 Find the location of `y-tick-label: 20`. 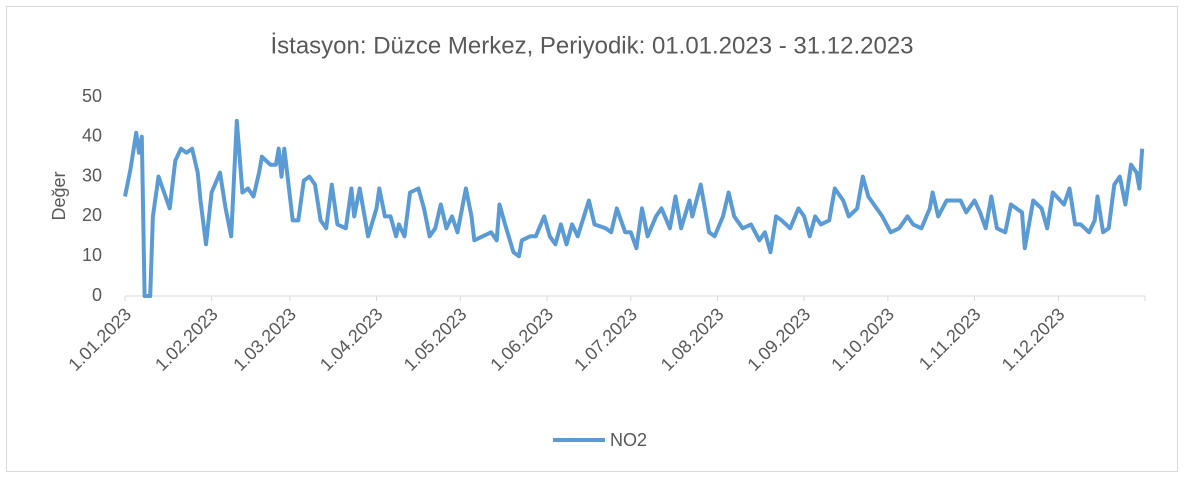

y-tick-label: 20 is located at coordinates (92, 215).